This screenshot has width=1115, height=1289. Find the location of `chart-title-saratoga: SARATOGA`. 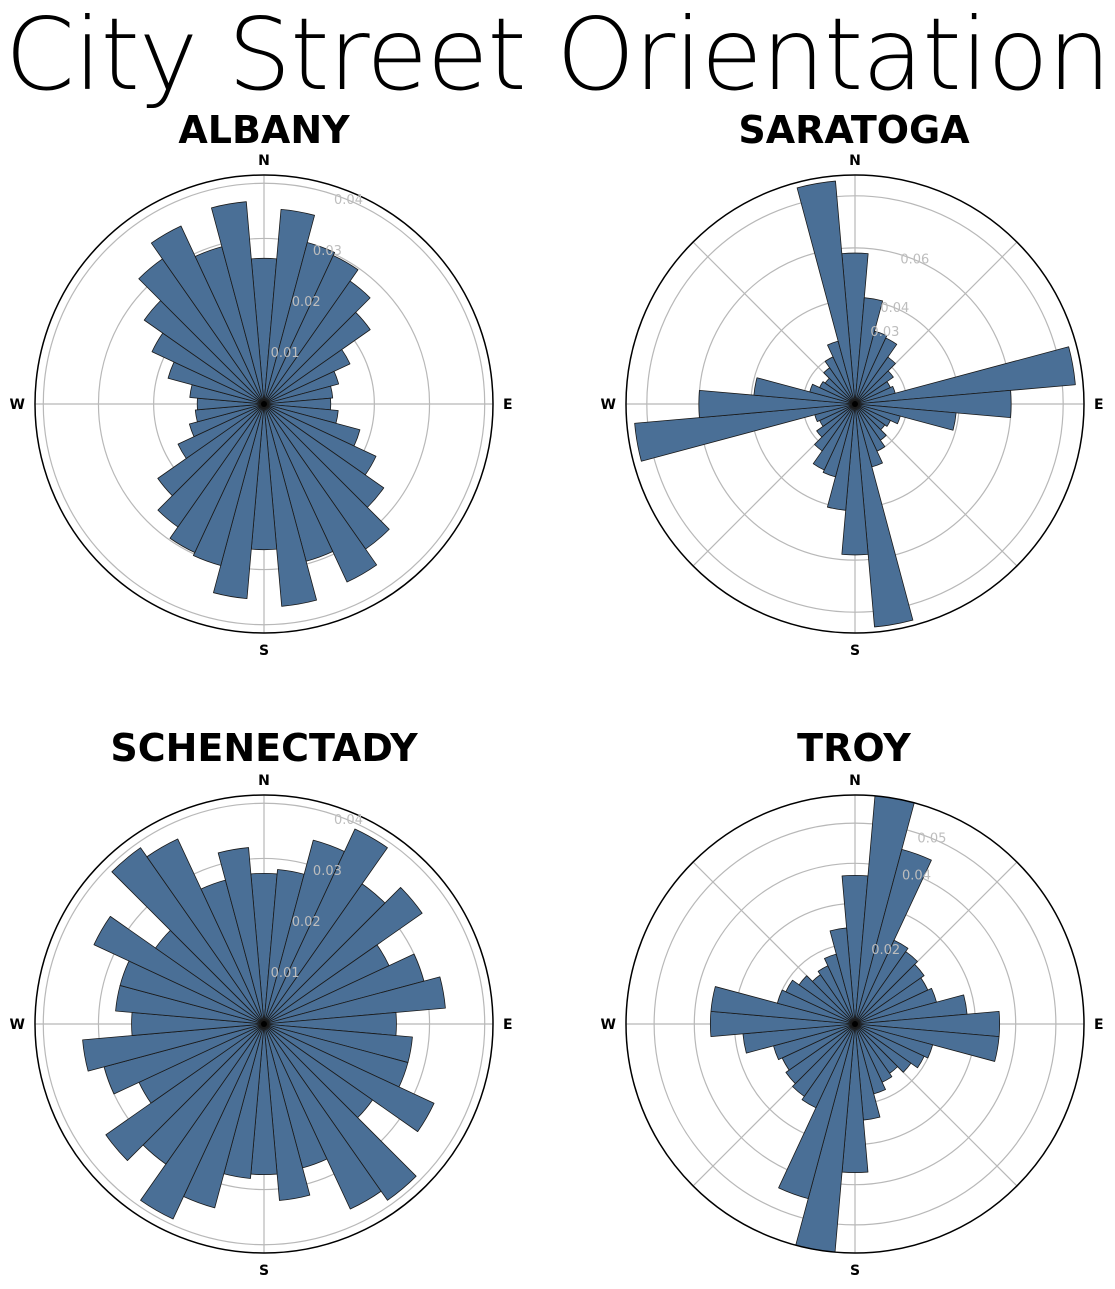

chart-title-saratoga: SARATOGA is located at coordinates (854, 130).